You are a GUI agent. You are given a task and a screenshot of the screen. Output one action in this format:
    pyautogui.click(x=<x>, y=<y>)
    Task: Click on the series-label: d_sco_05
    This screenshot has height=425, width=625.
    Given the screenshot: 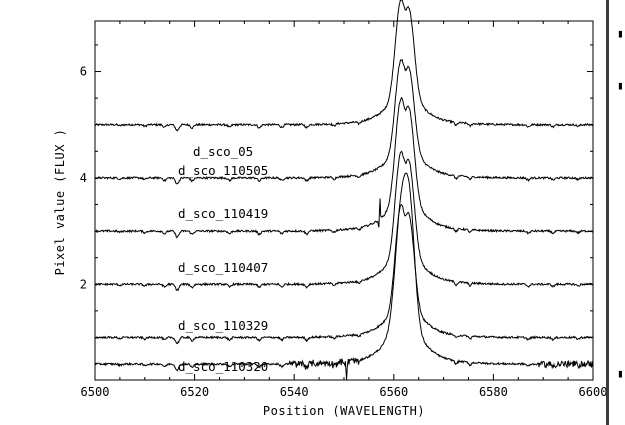 What is the action you would take?
    pyautogui.click(x=223, y=151)
    